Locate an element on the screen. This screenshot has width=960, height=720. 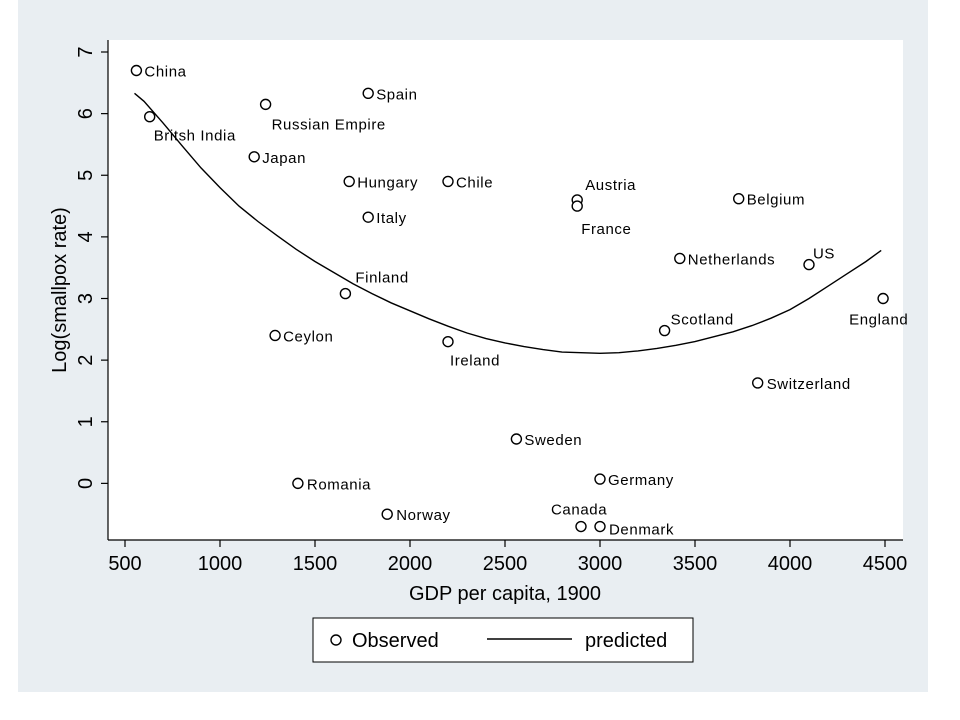
y-tick-label: 5 is located at coordinates (86, 175).